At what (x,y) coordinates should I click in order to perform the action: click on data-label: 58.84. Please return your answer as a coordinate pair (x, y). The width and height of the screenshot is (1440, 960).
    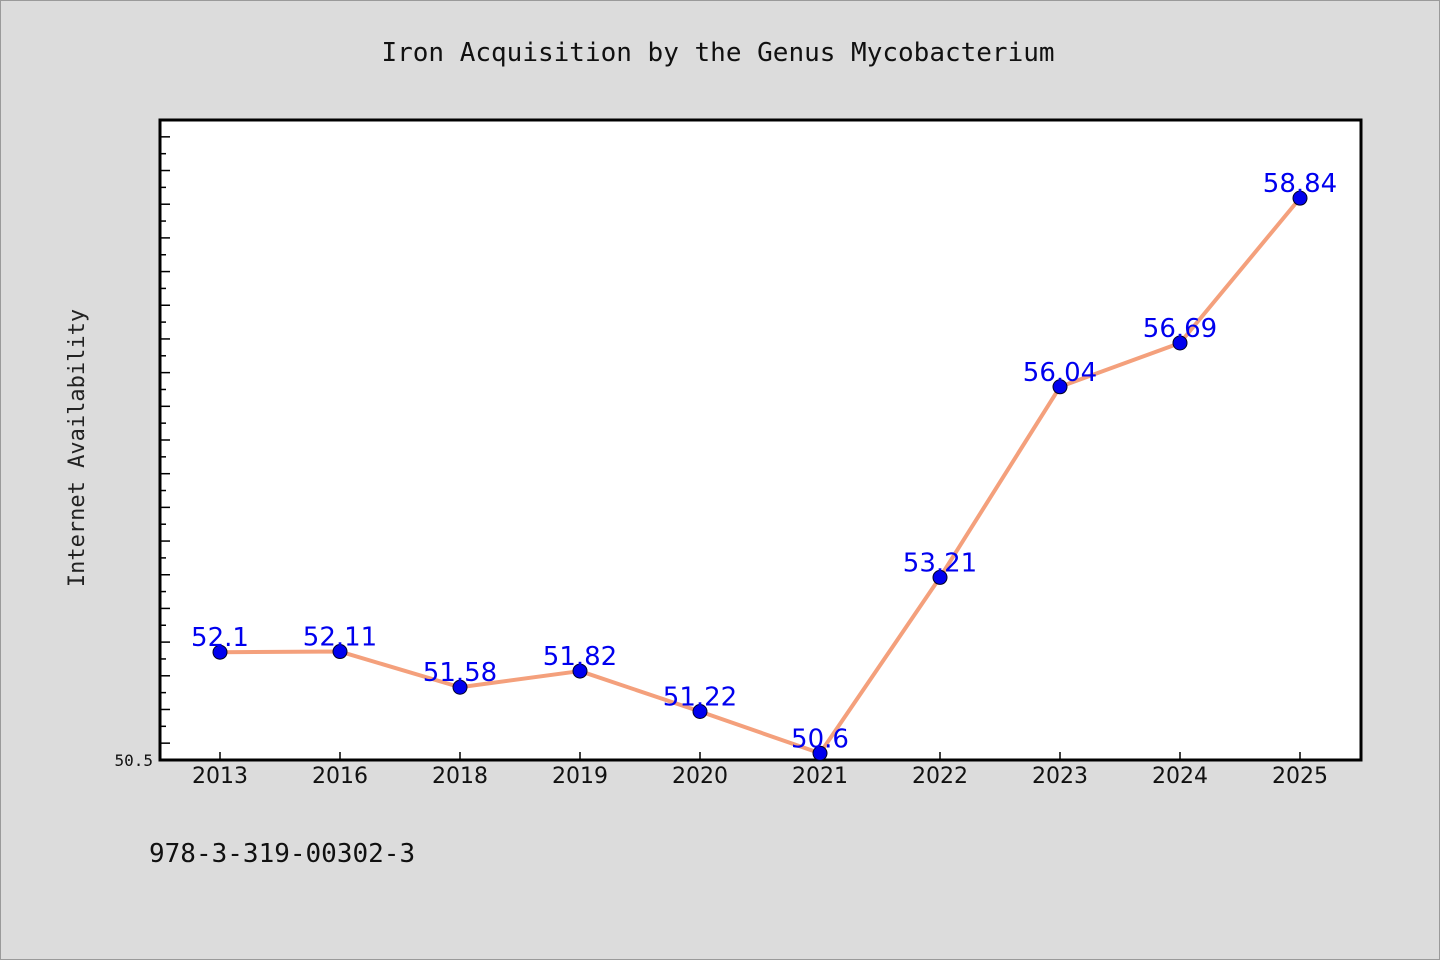
    Looking at the image, I should click on (1300, 184).